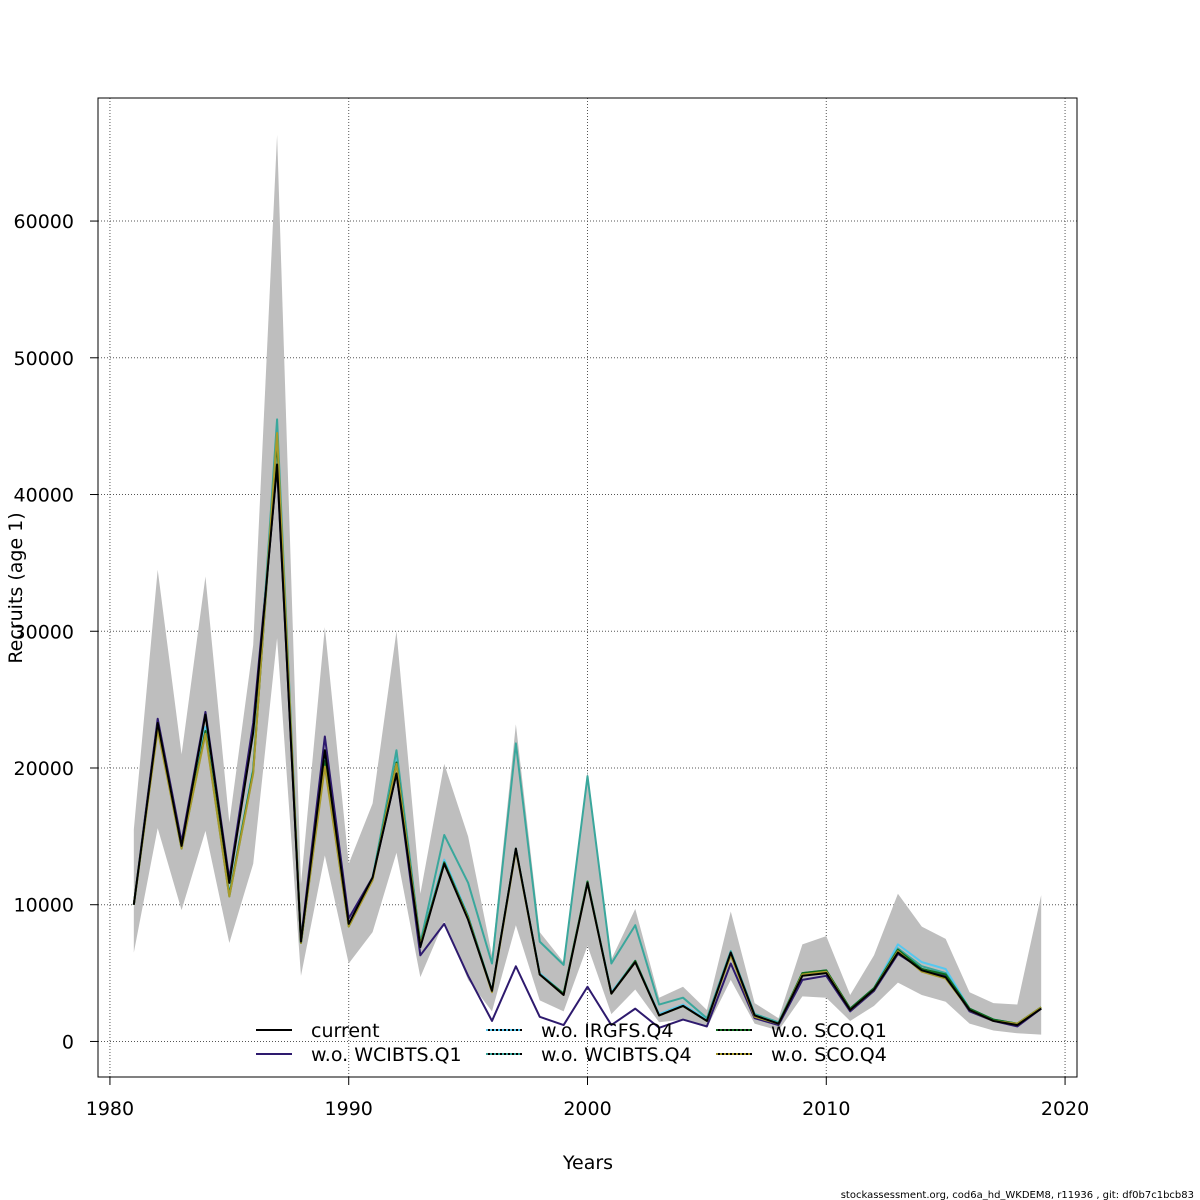 This screenshot has width=1200, height=1200. I want to click on y-tick-label: 30000, so click(44, 632).